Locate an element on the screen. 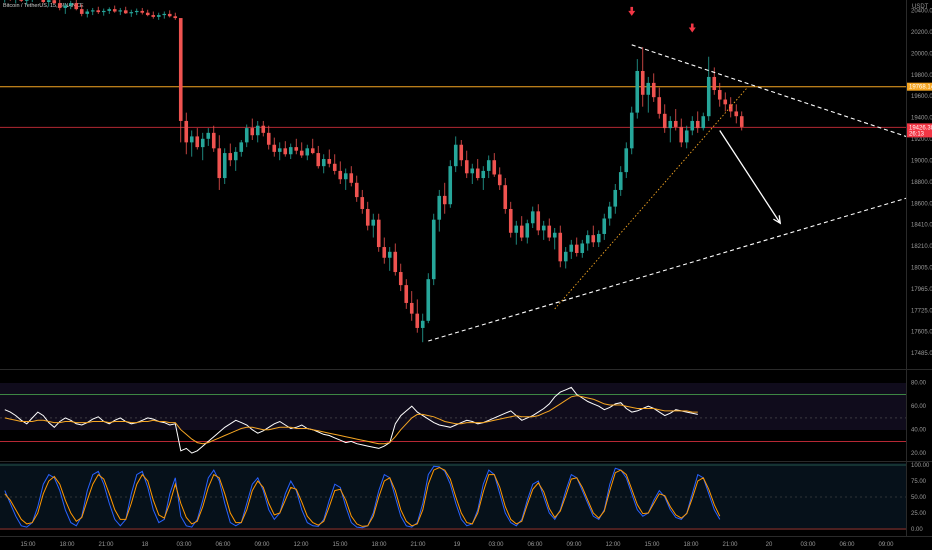 This screenshot has height=550, width=932. rsi-lines is located at coordinates (453, 420).